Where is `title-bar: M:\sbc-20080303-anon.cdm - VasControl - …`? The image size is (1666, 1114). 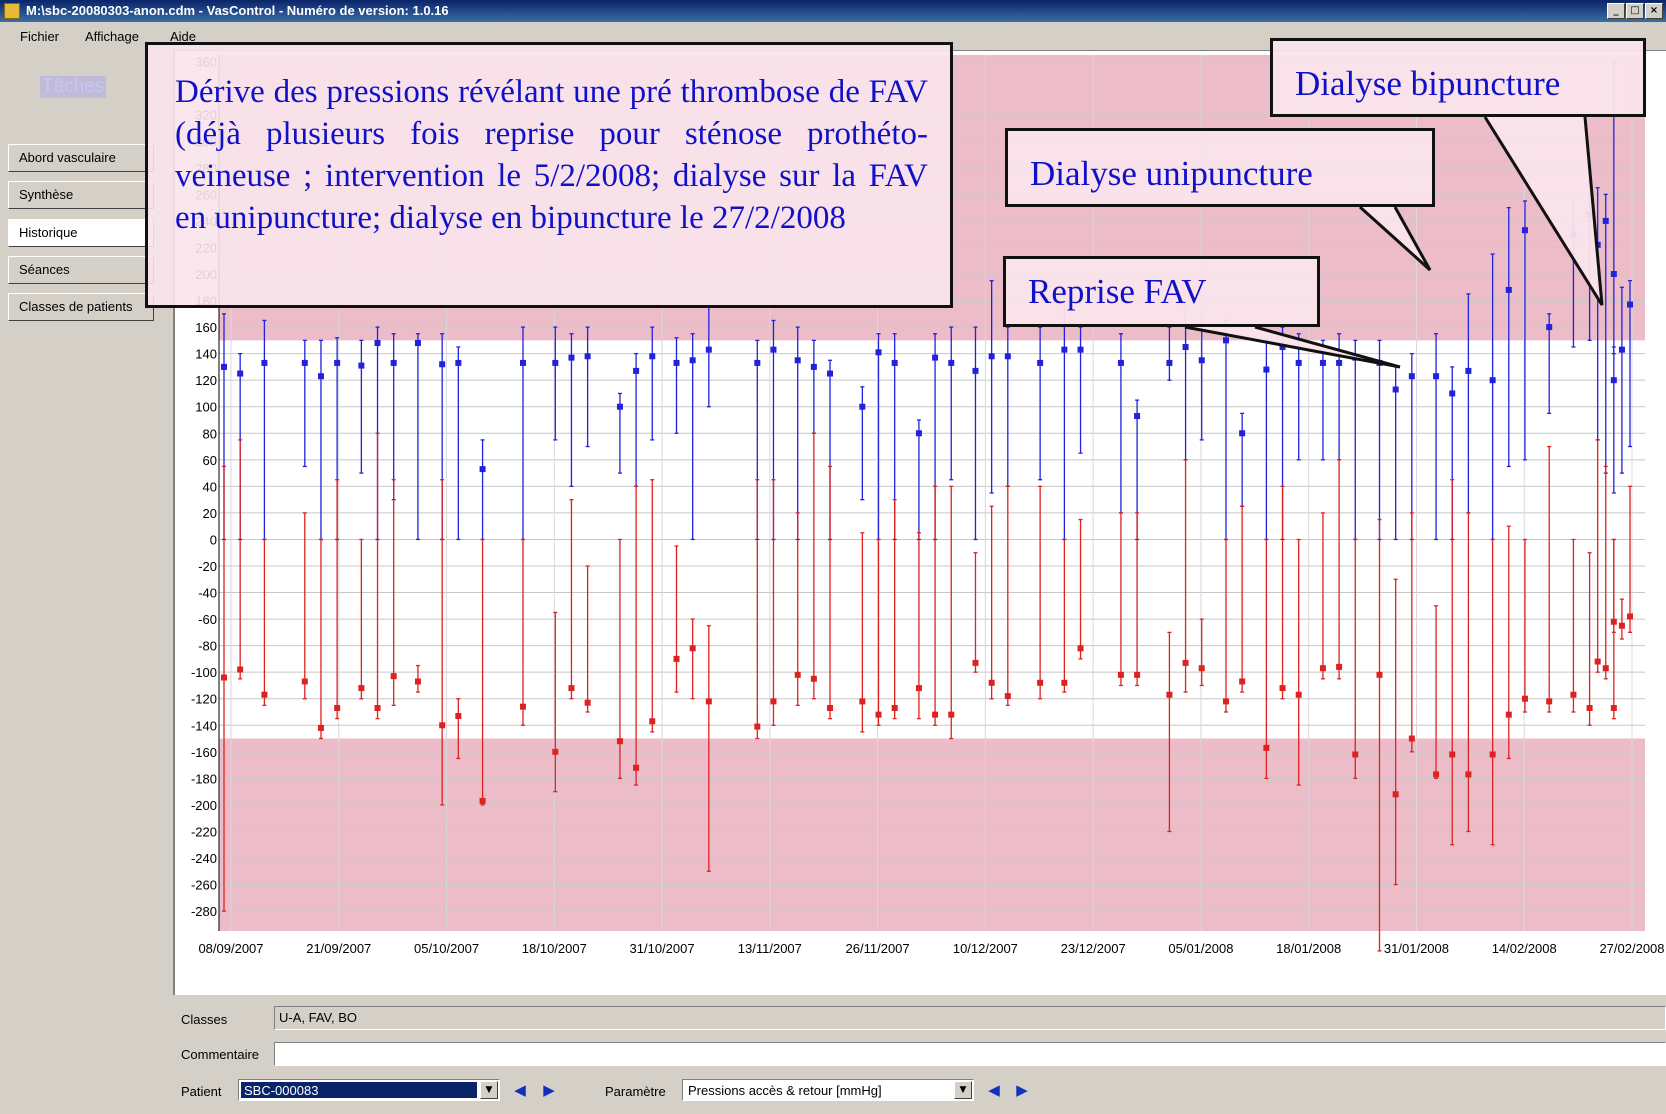
title-bar: M:\sbc-20080303-anon.cdm - VasControl - … is located at coordinates (833, 11).